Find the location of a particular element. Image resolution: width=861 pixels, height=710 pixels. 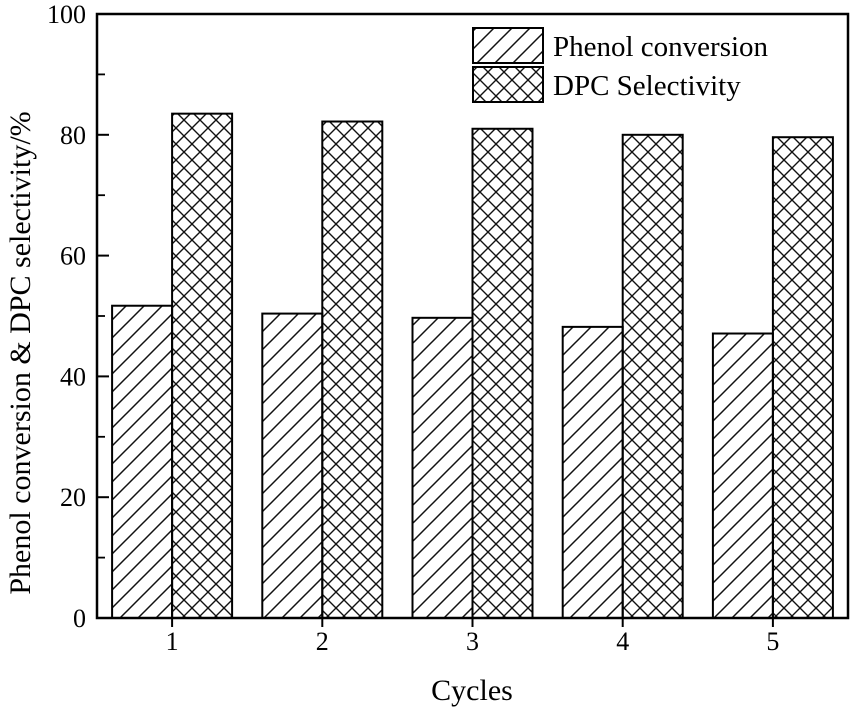

y-tick-label: 40 is located at coordinates (73, 376).